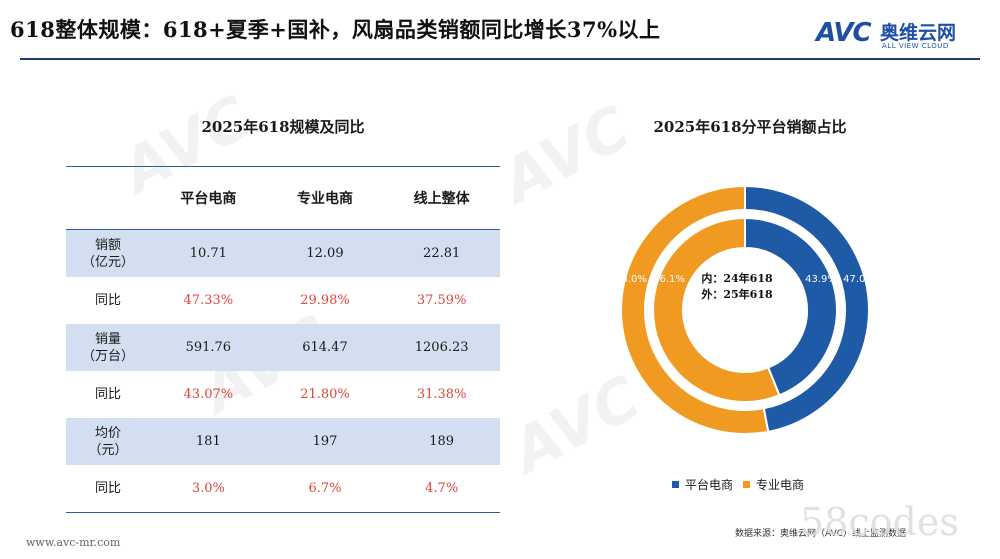 This screenshot has height=559, width=1000. I want to click on slice-value-label: 47.0%, so click(859, 279).